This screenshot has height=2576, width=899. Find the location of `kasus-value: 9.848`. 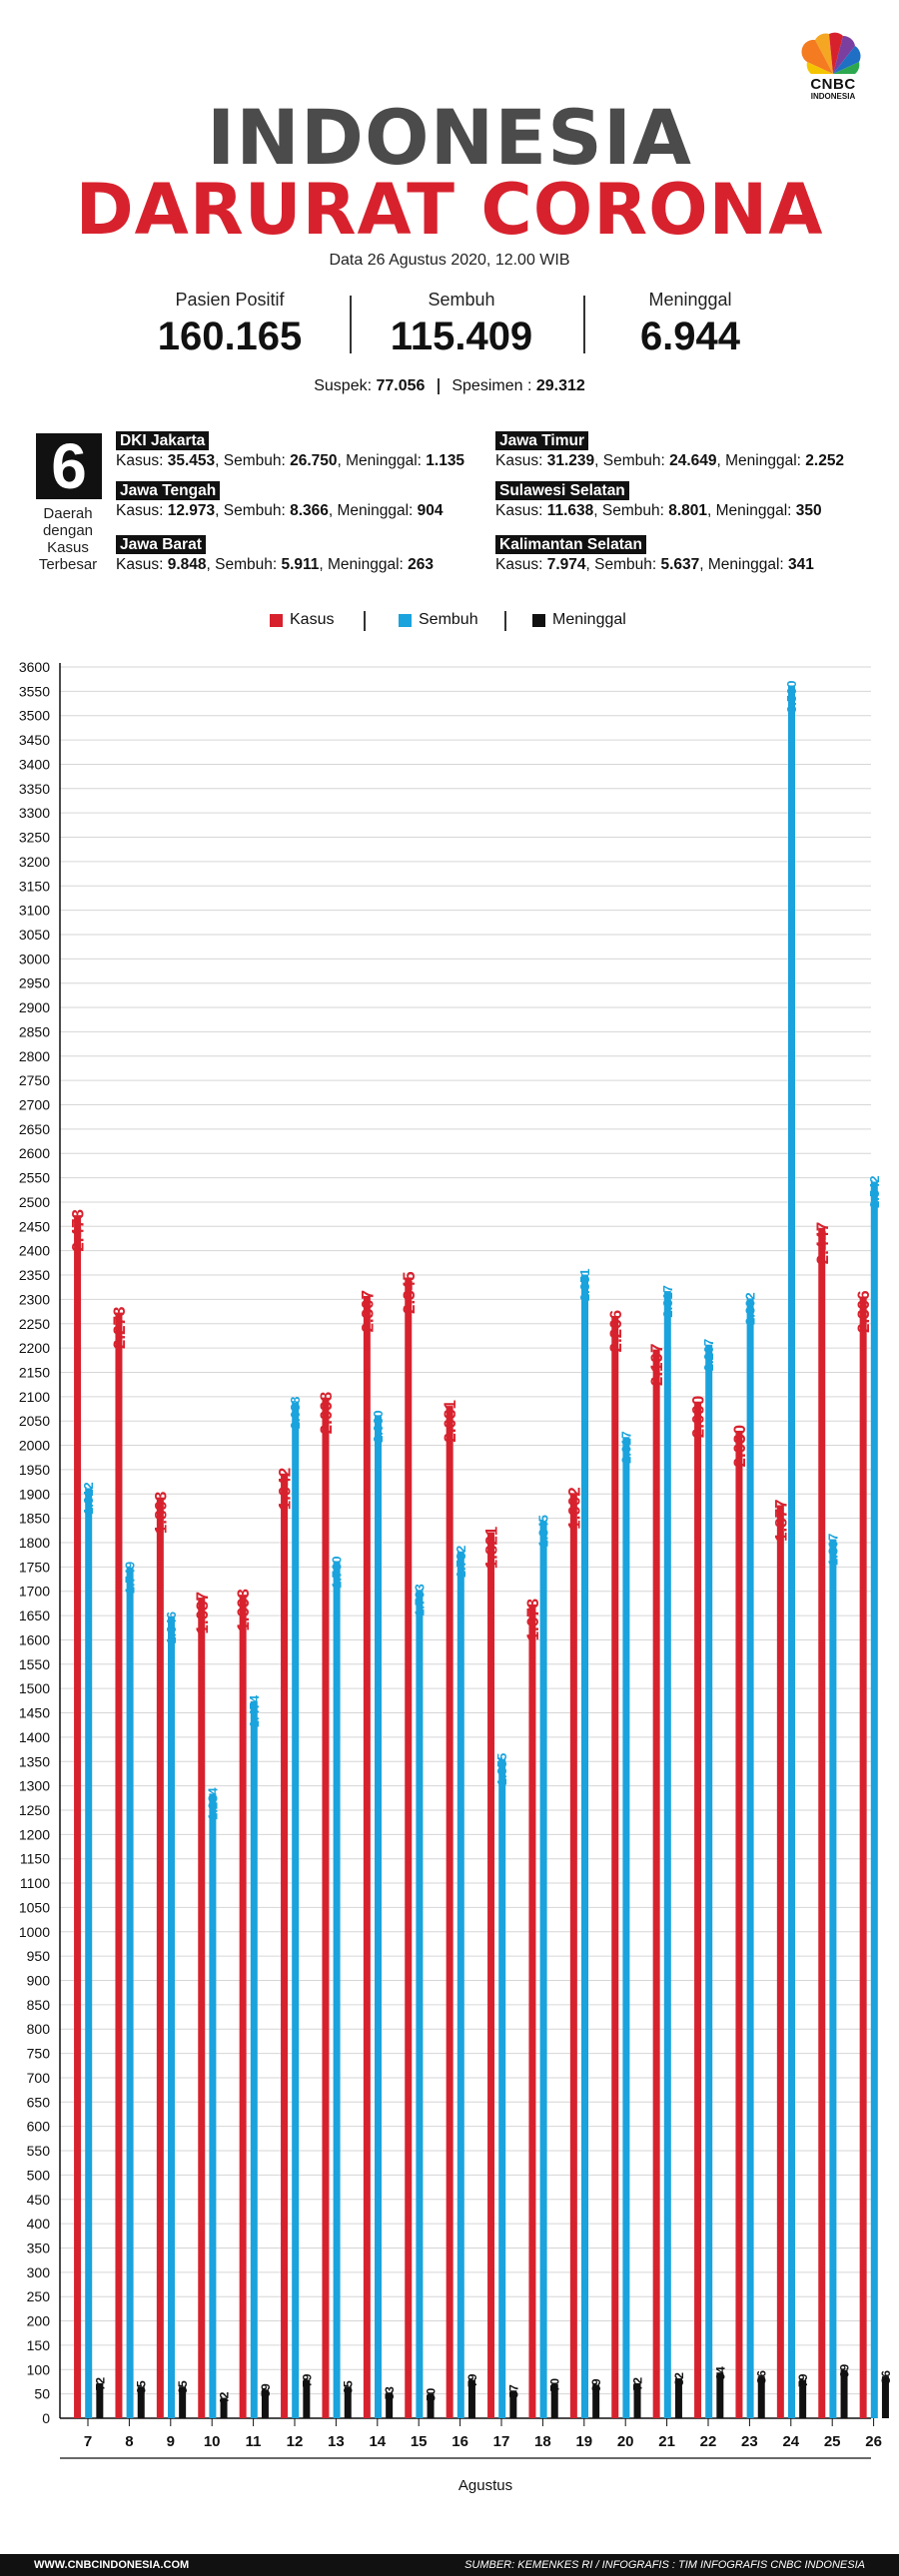

kasus-value: 9.848 is located at coordinates (187, 564).